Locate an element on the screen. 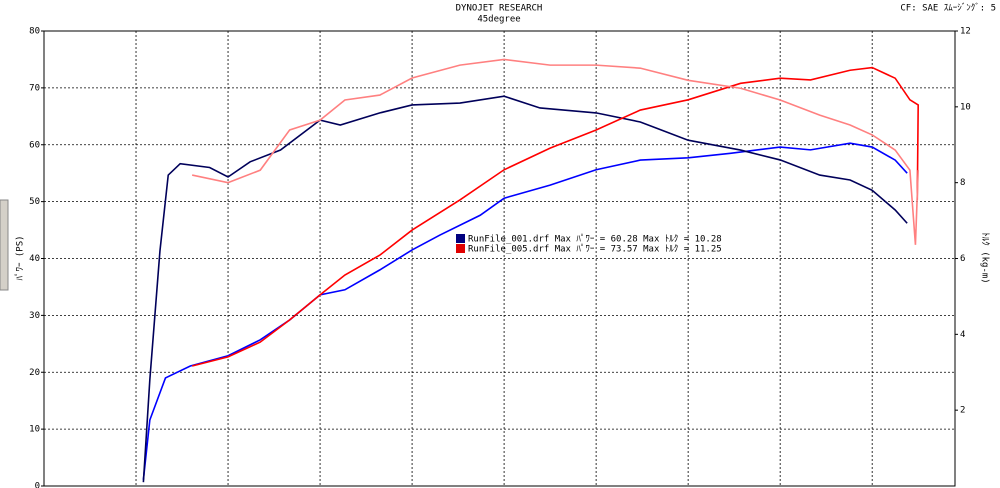 The image size is (1000, 488). y2-tick-label: 4 is located at coordinates (962, 335).